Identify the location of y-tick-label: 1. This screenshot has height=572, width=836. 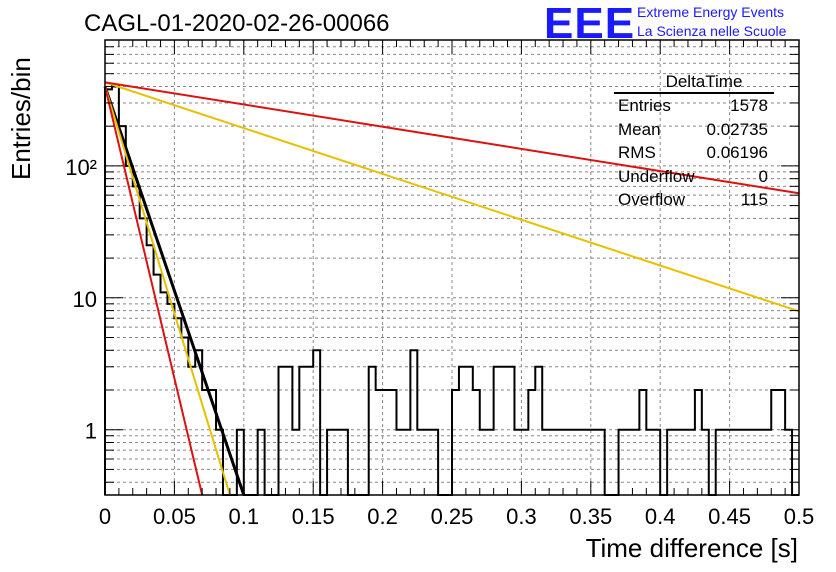
(91, 431).